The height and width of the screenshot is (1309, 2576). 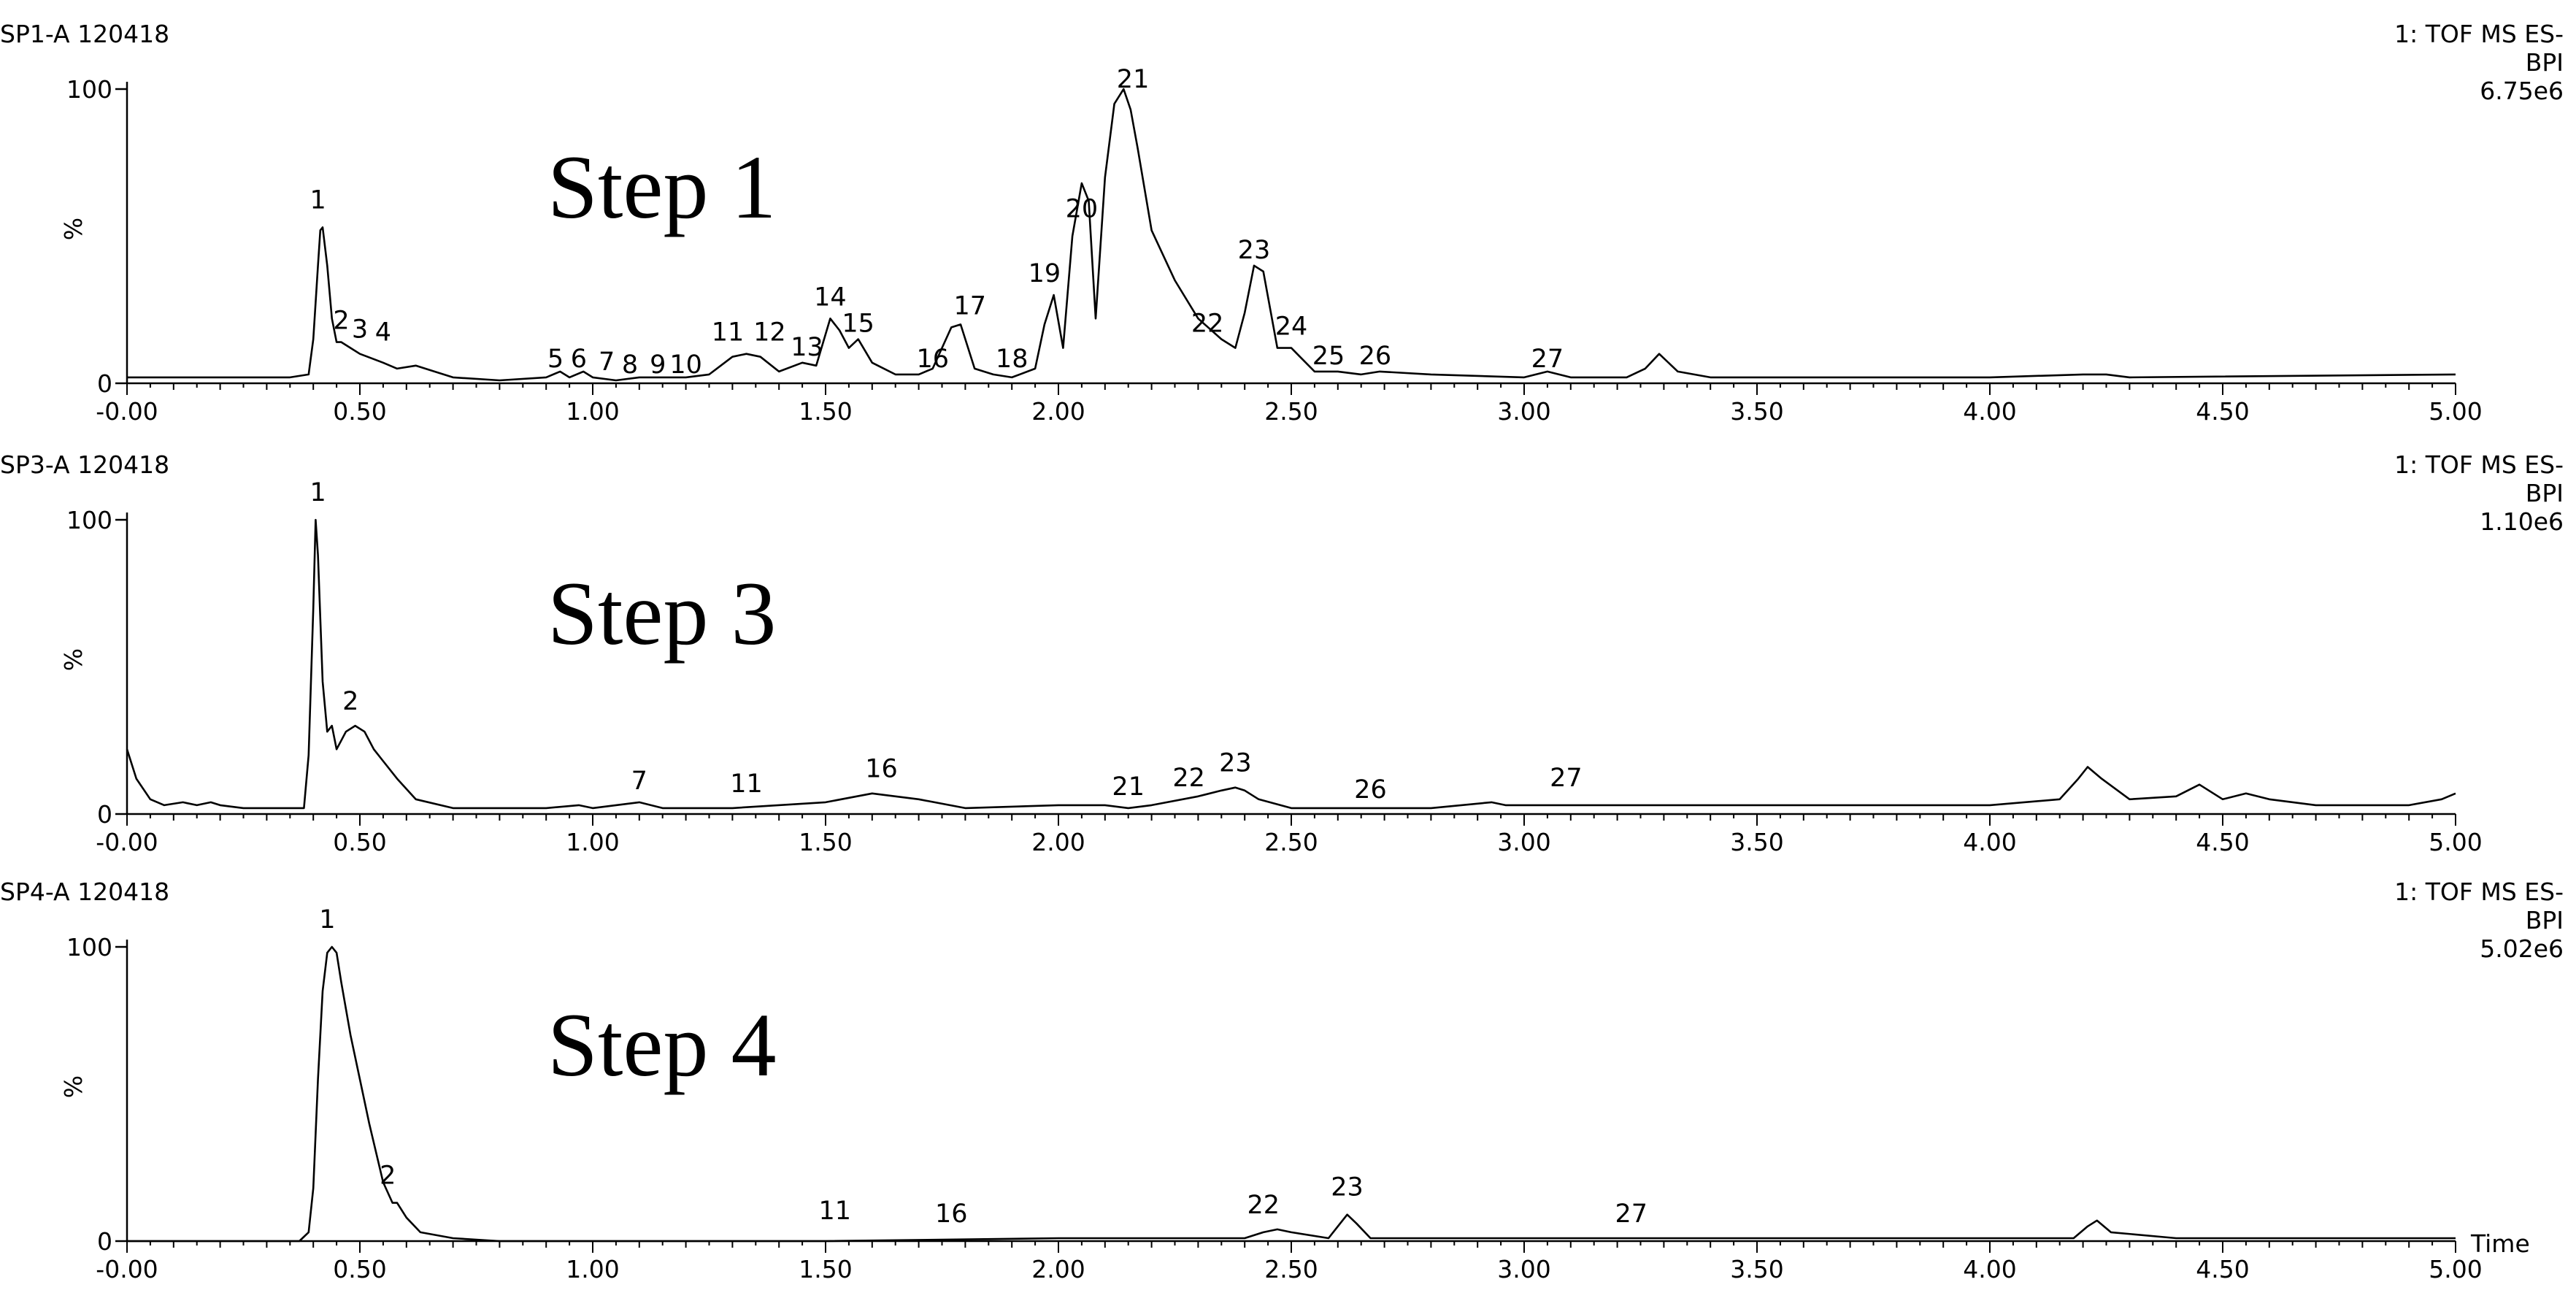 What do you see at coordinates (661, 614) in the screenshot?
I see `step-label: Step 3` at bounding box center [661, 614].